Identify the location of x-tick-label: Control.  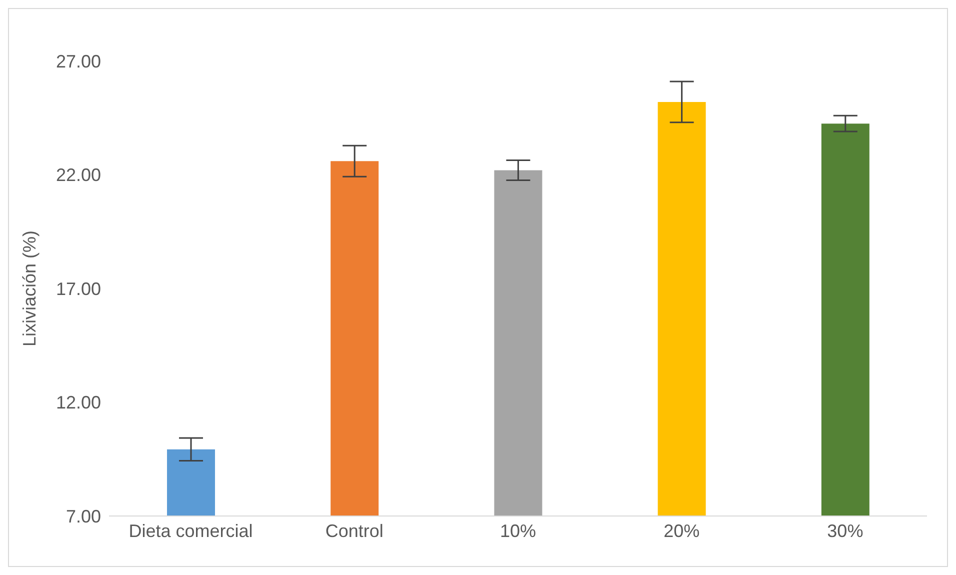
(354, 530).